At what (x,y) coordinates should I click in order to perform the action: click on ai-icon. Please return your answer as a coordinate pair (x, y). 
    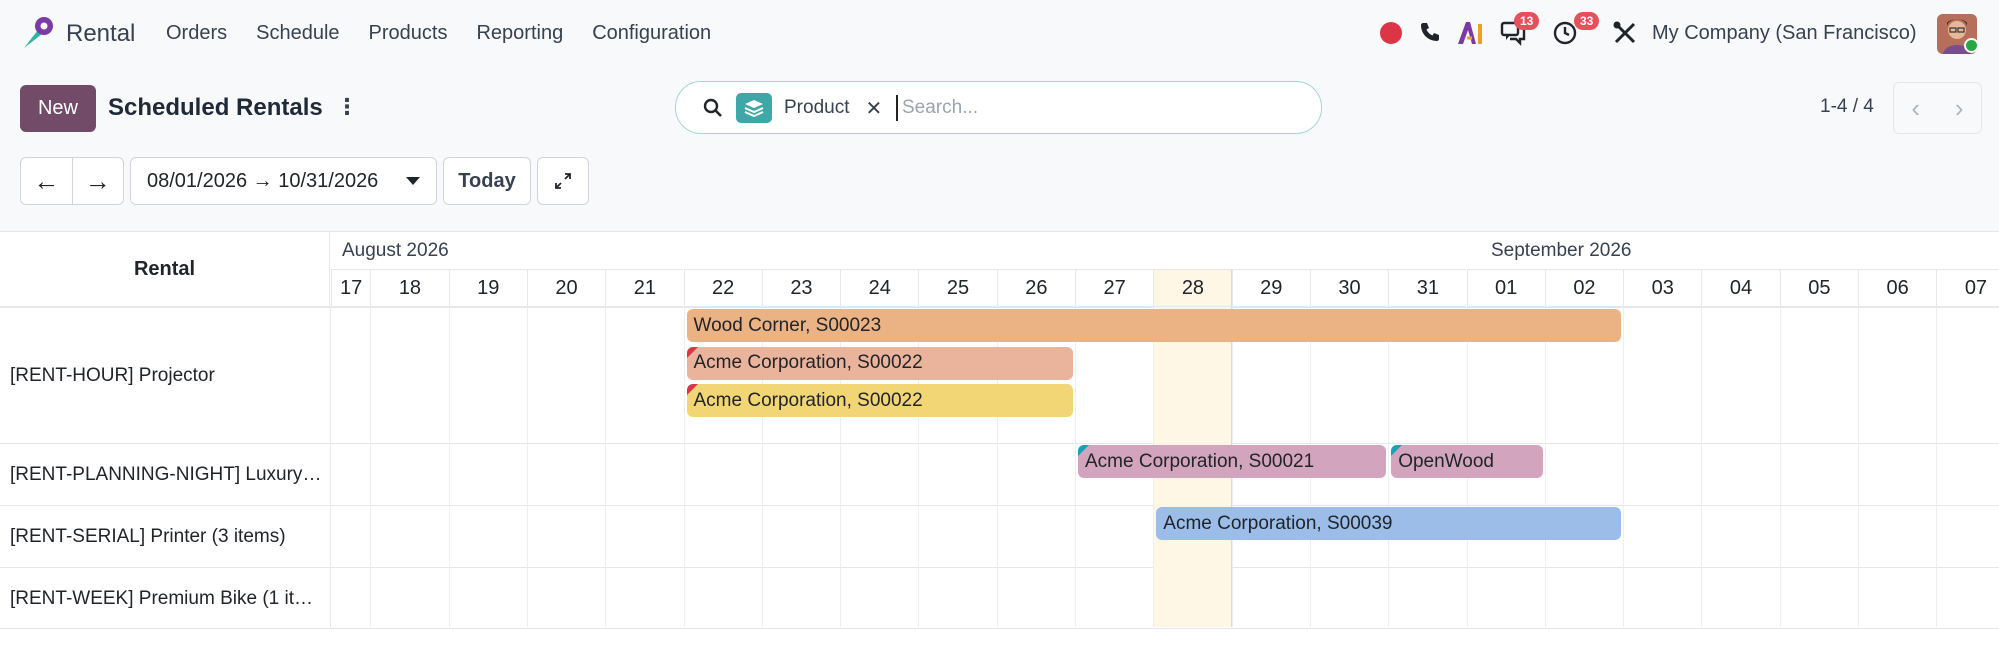
    Looking at the image, I should click on (1470, 33).